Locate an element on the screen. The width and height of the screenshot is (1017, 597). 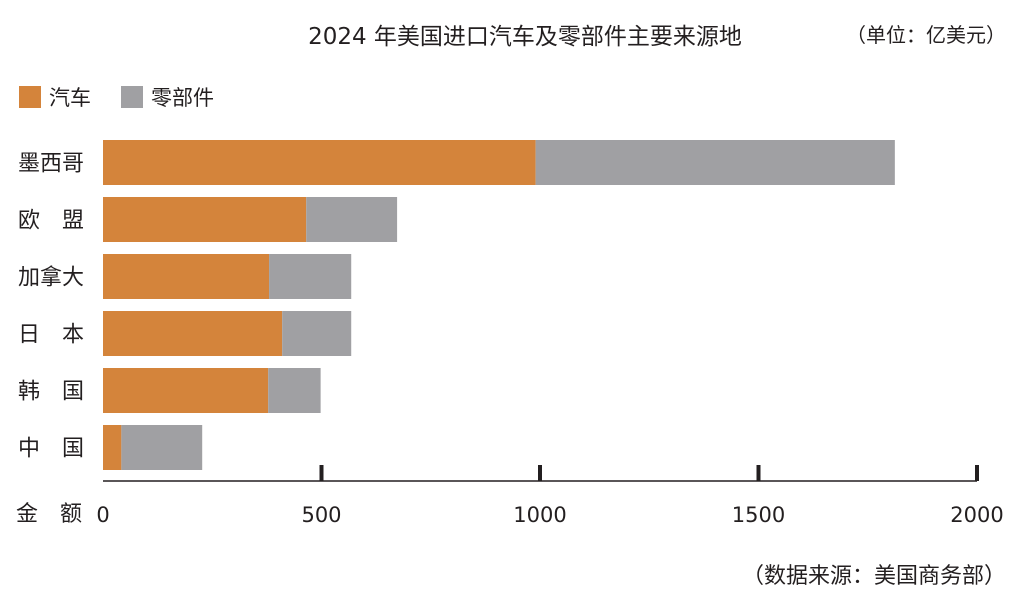
category-label-2: 加拿大 is located at coordinates (51, 278).